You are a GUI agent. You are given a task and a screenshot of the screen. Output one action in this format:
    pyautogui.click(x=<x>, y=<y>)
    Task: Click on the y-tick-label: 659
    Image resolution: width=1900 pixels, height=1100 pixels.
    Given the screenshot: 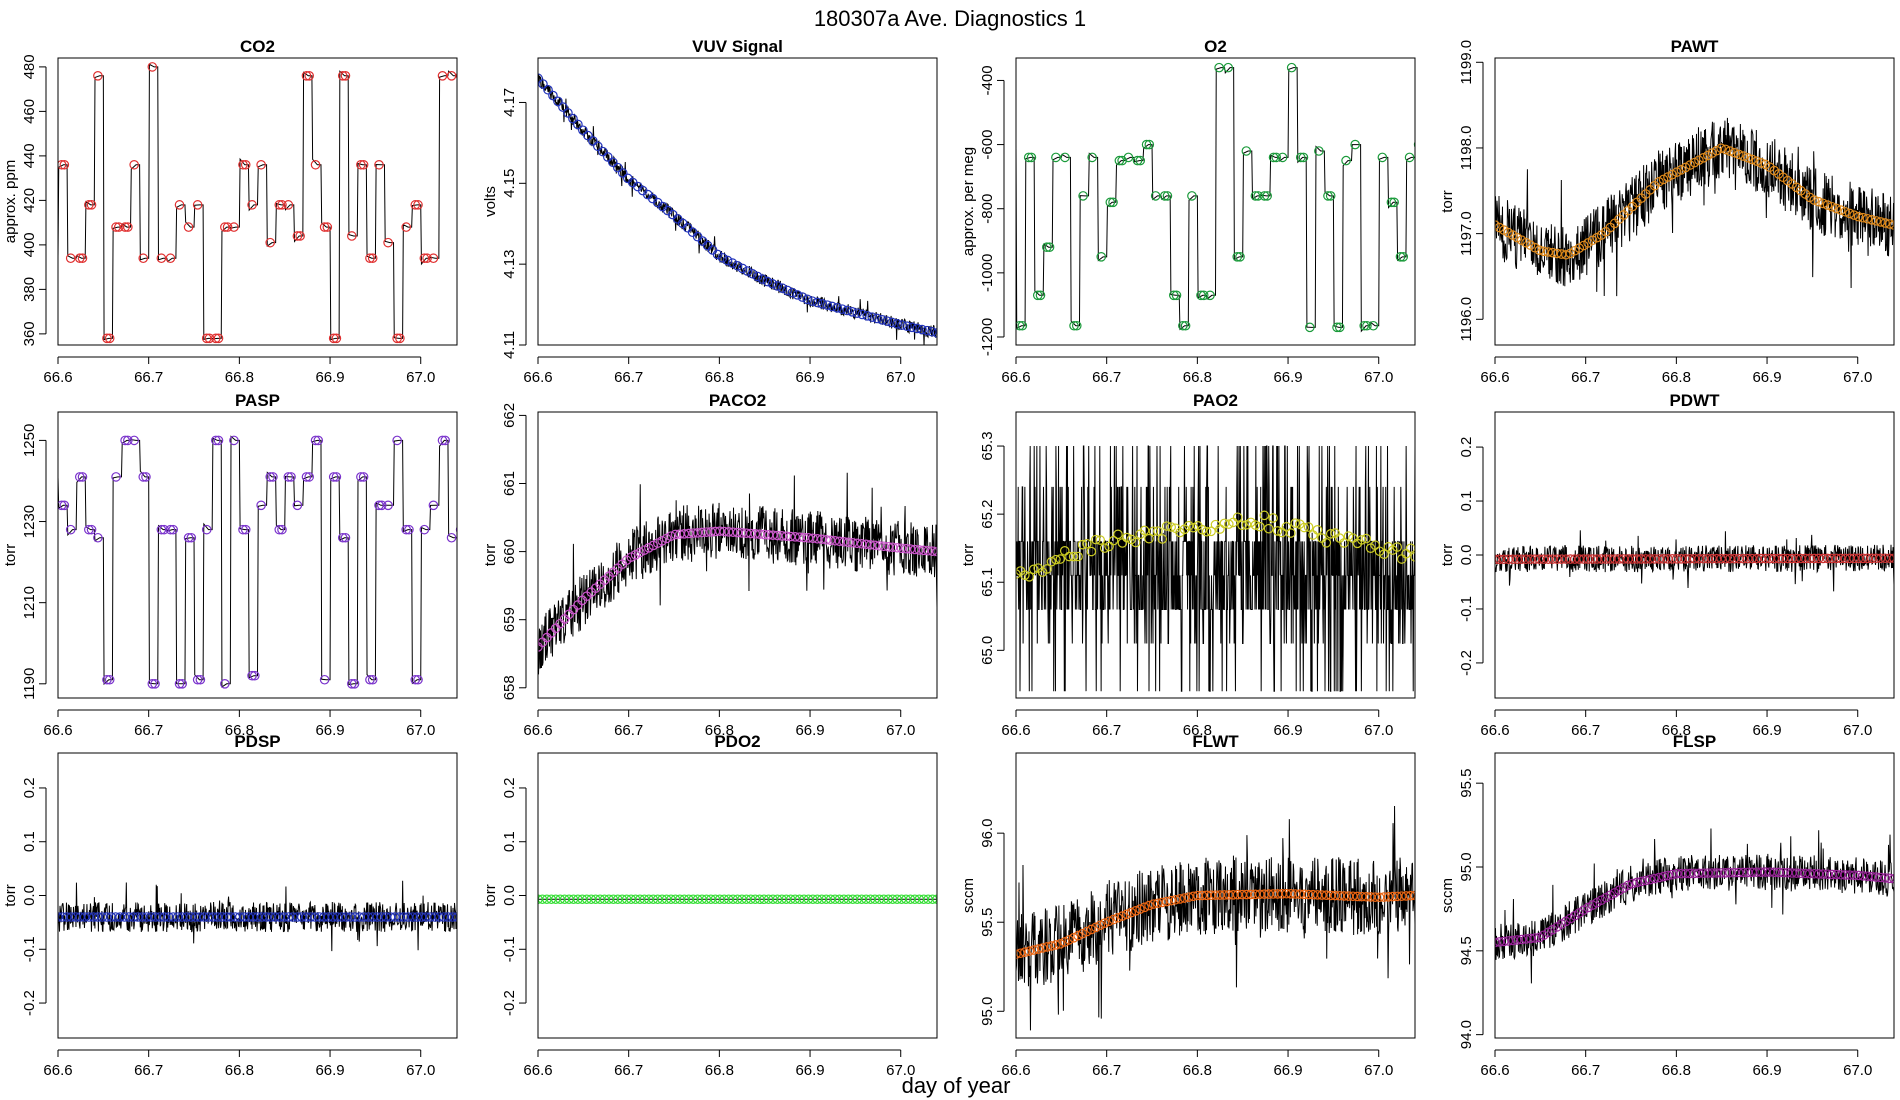 What is the action you would take?
    pyautogui.click(x=509, y=619)
    